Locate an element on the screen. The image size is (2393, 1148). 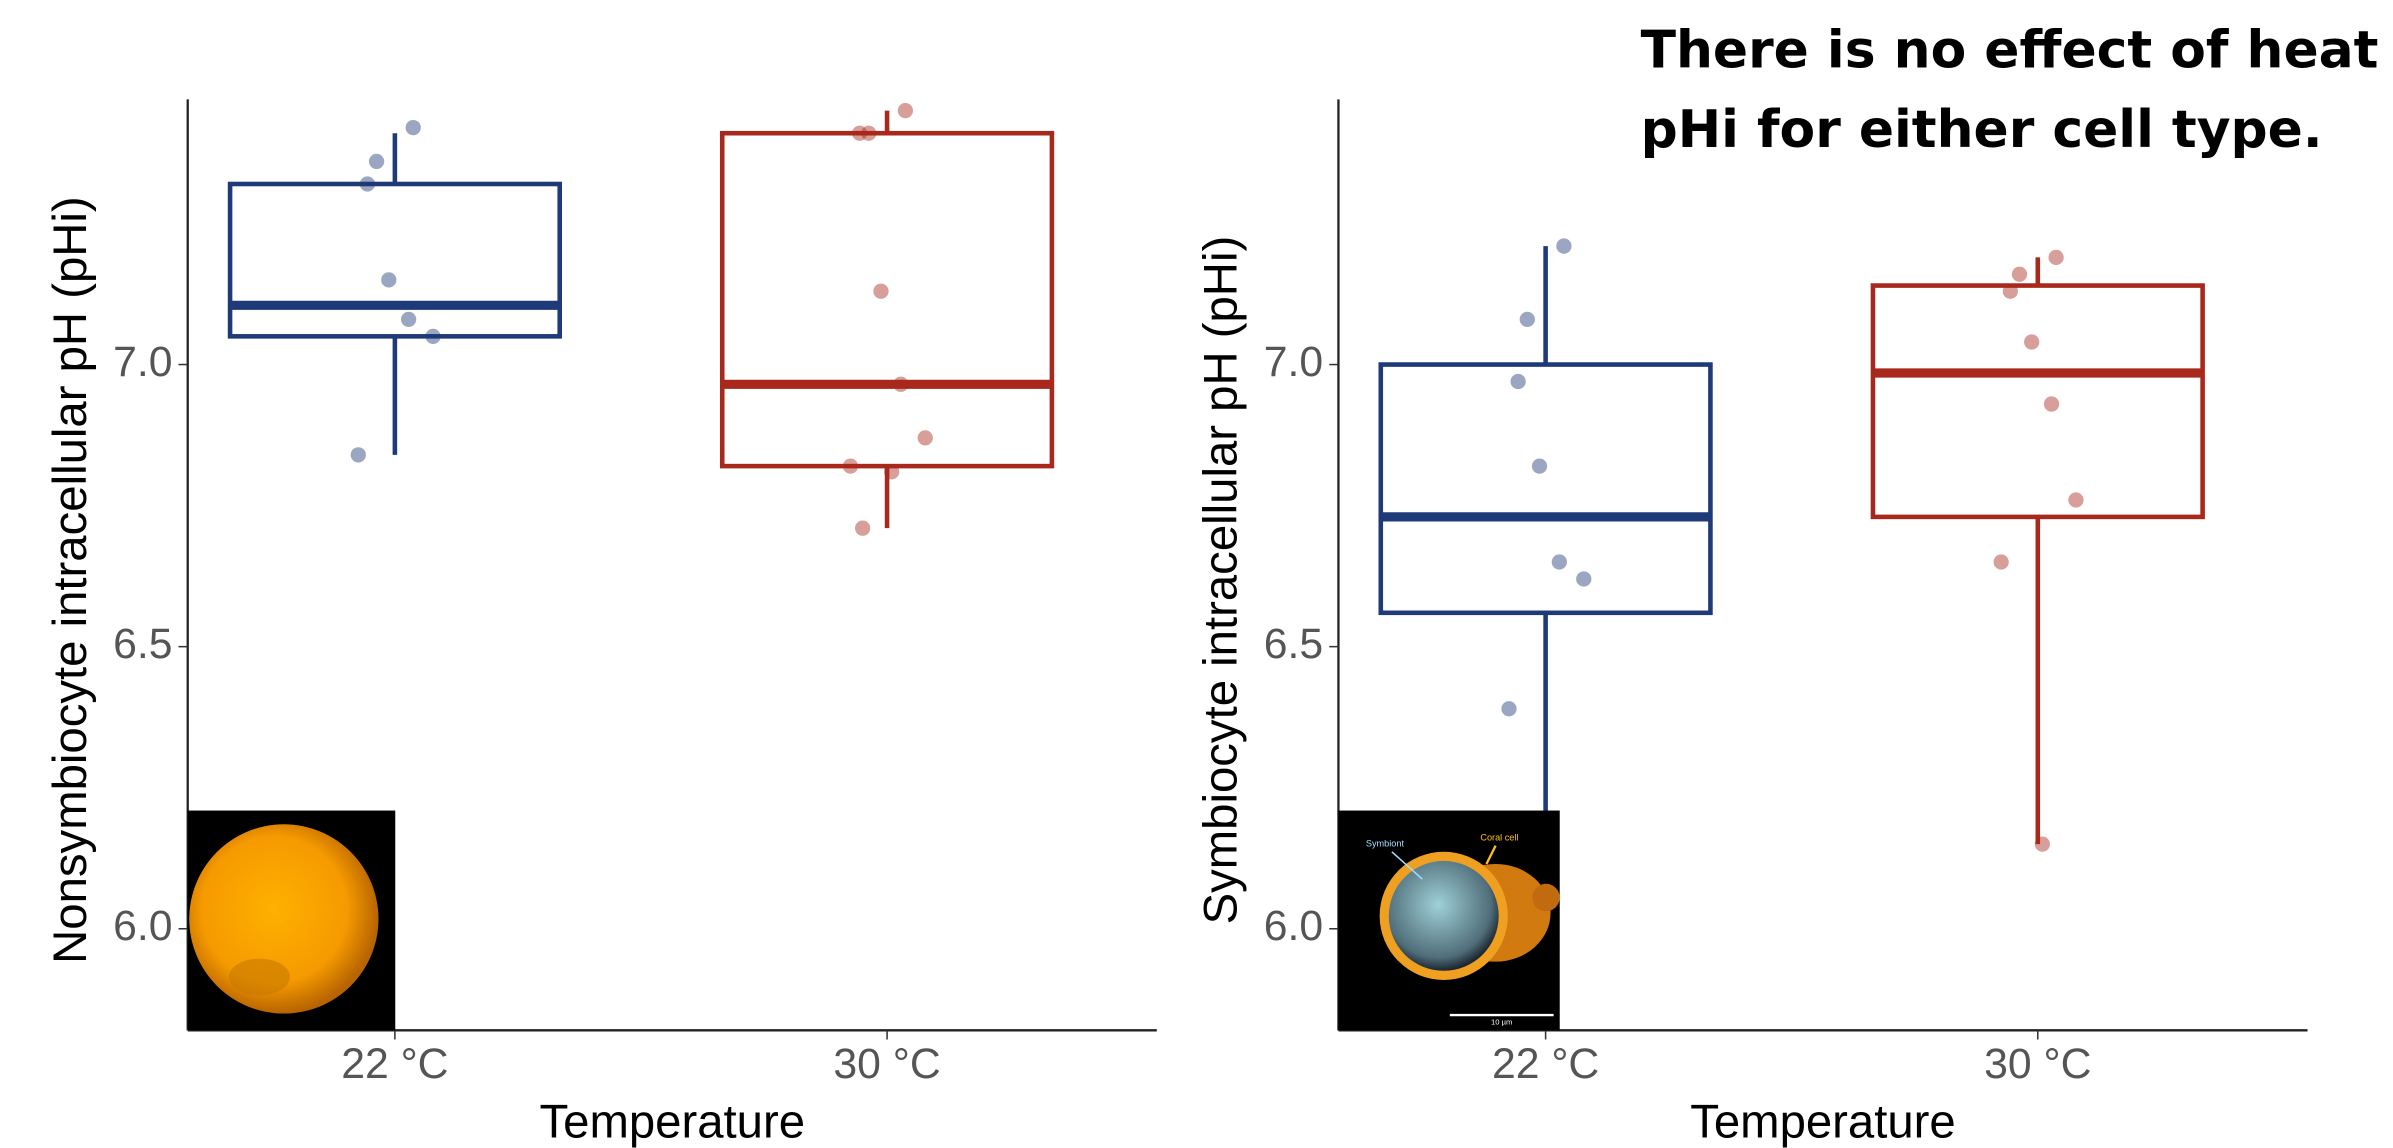
annotation: pHi for either cell type. is located at coordinates (1982, 130).